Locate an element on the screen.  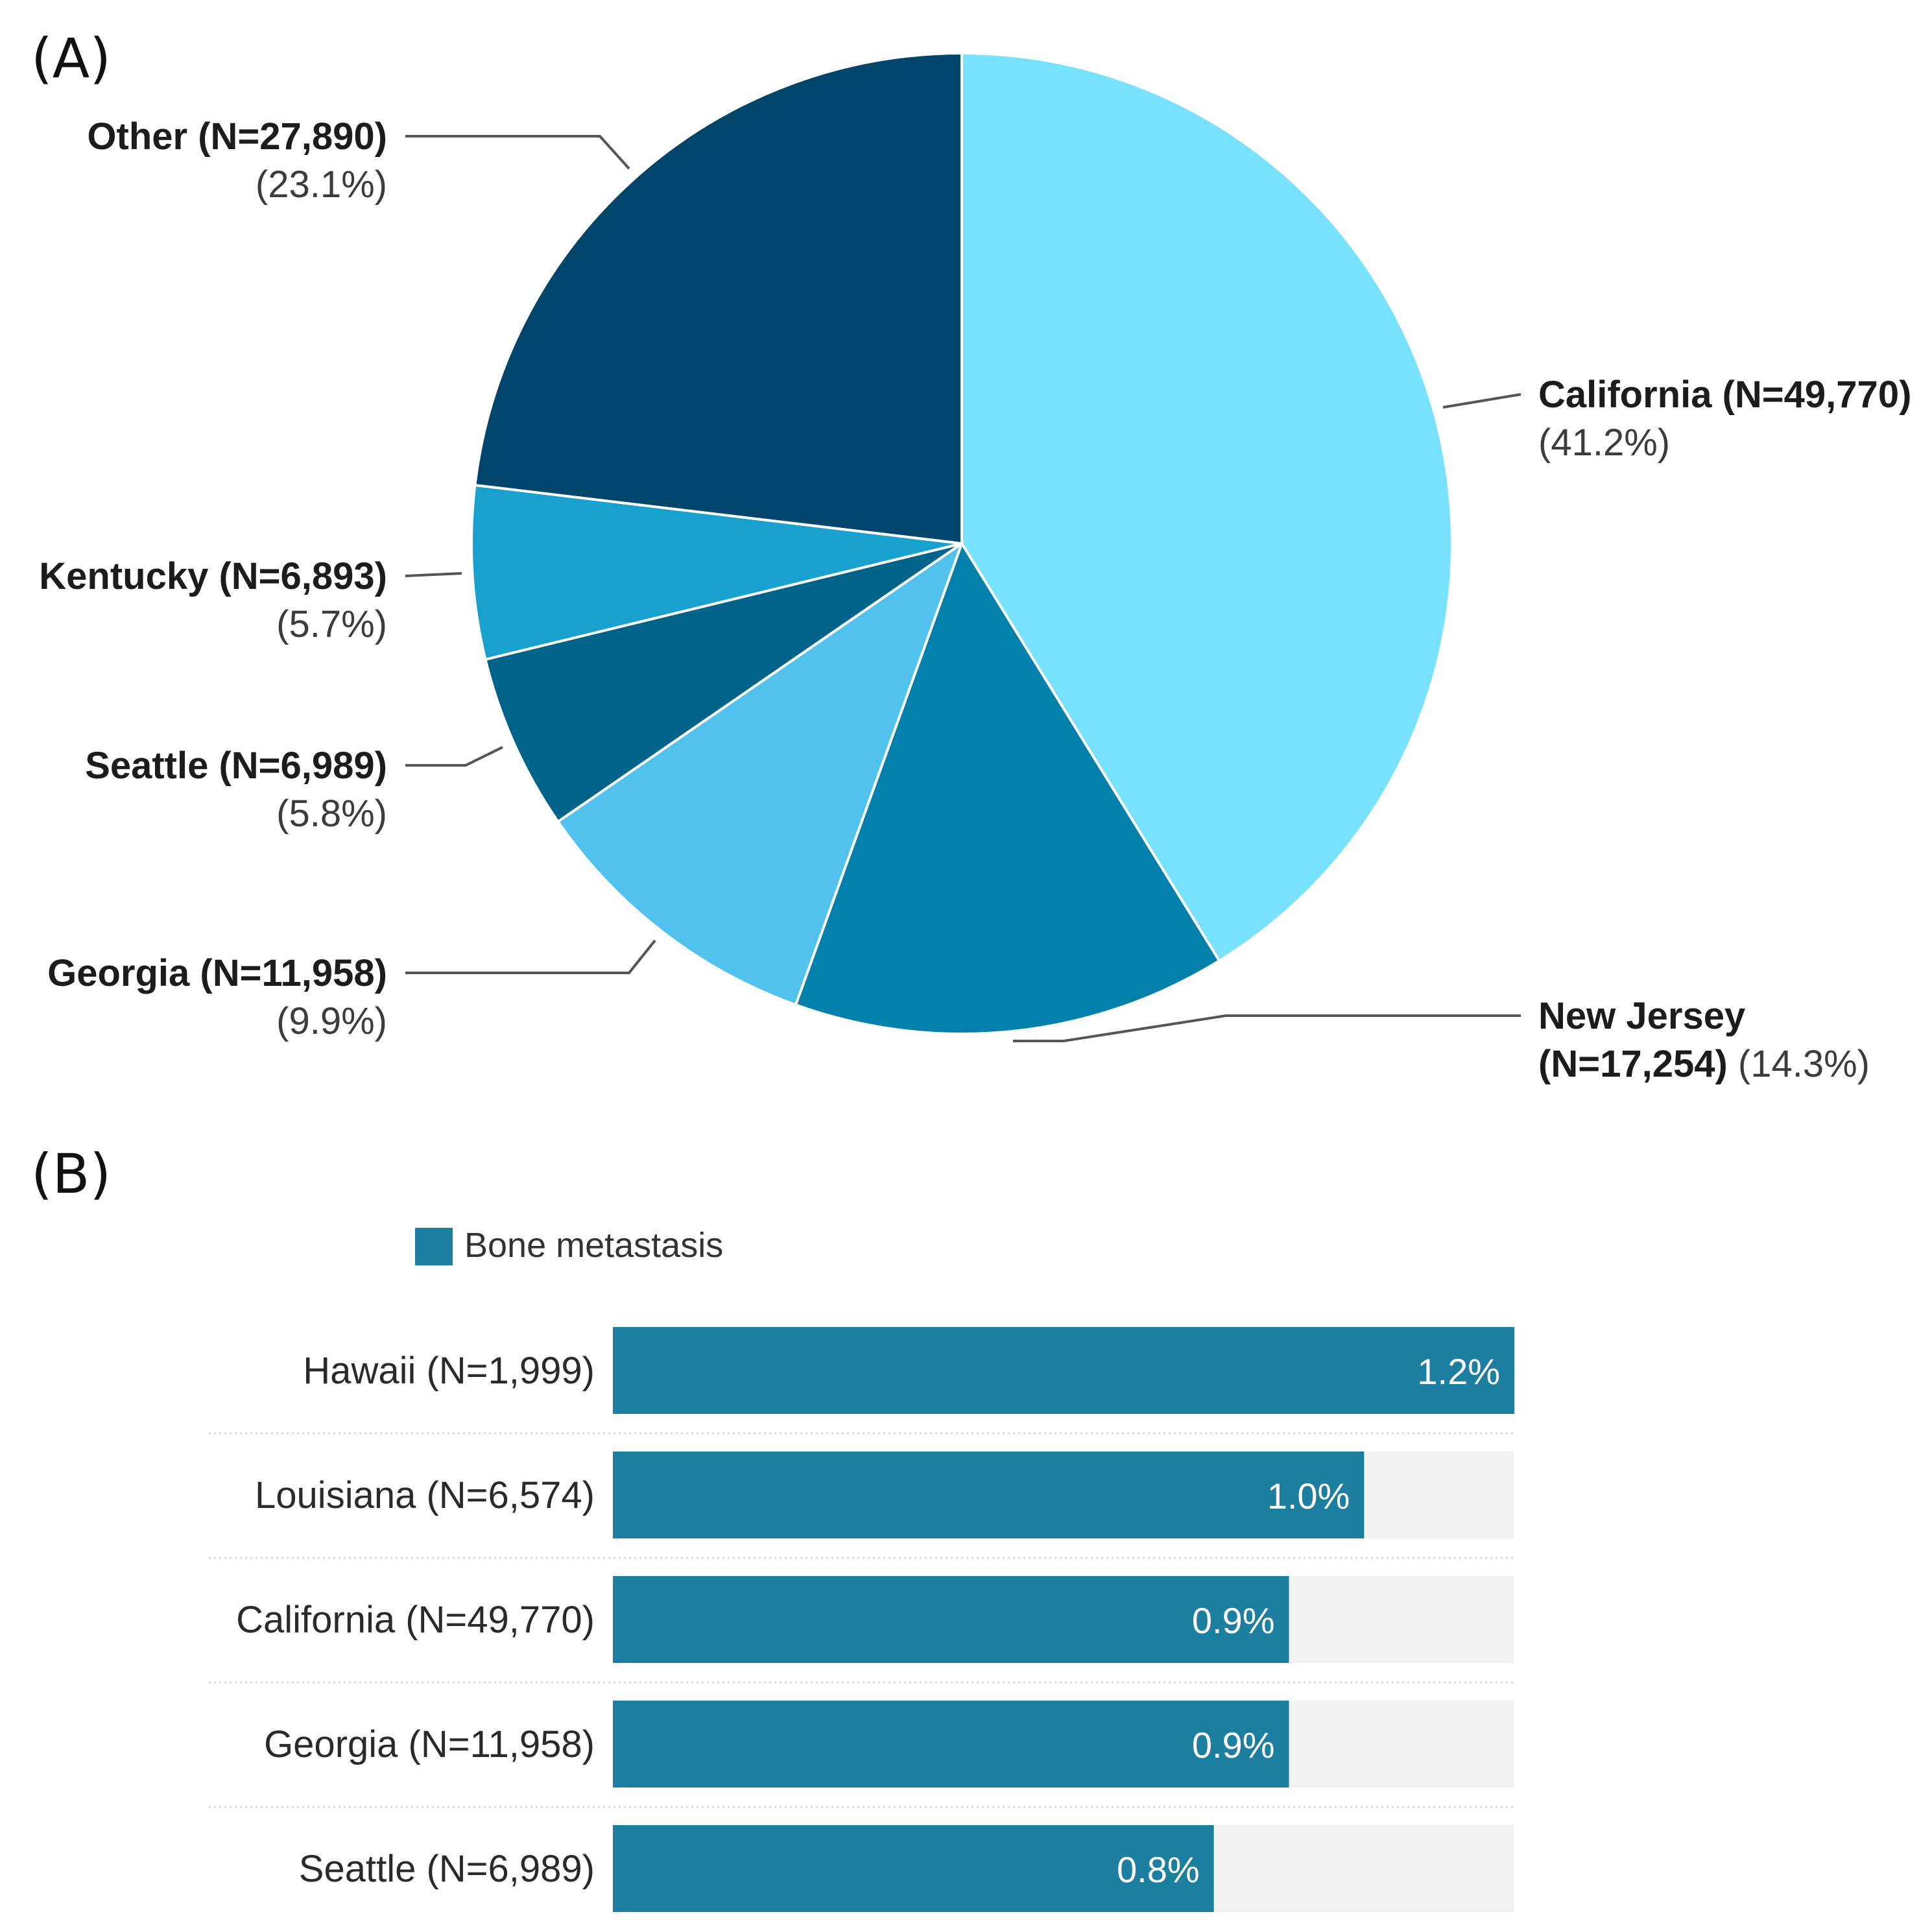
leader-line-california is located at coordinates (1481, 401).